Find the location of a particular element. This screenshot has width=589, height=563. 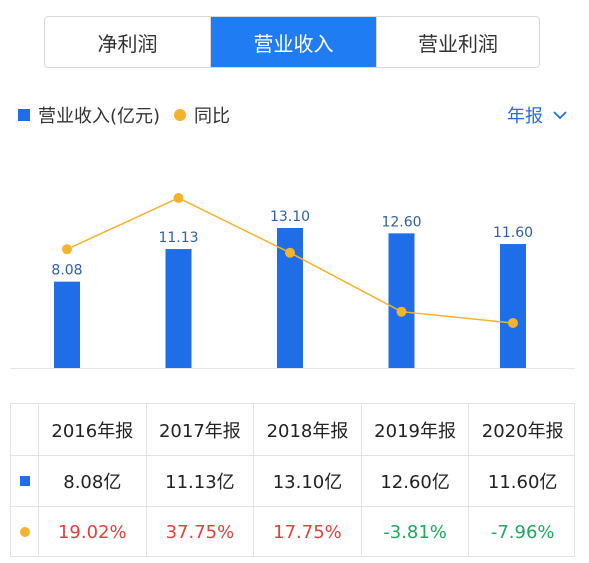

bar-value-label: 11.60 is located at coordinates (513, 233).